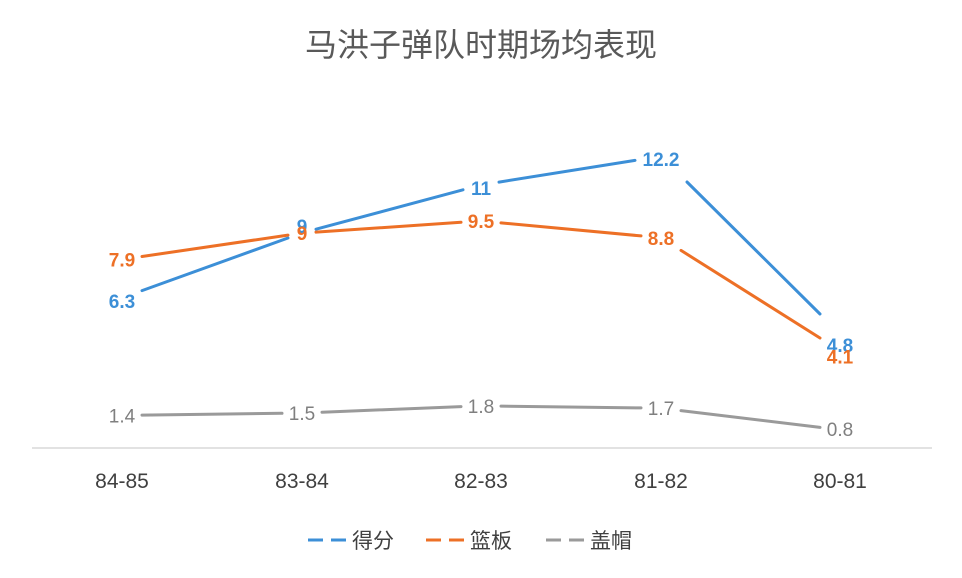 Image resolution: width=962 pixels, height=578 pixels. What do you see at coordinates (481, 189) in the screenshot?
I see `data-label-score: 11` at bounding box center [481, 189].